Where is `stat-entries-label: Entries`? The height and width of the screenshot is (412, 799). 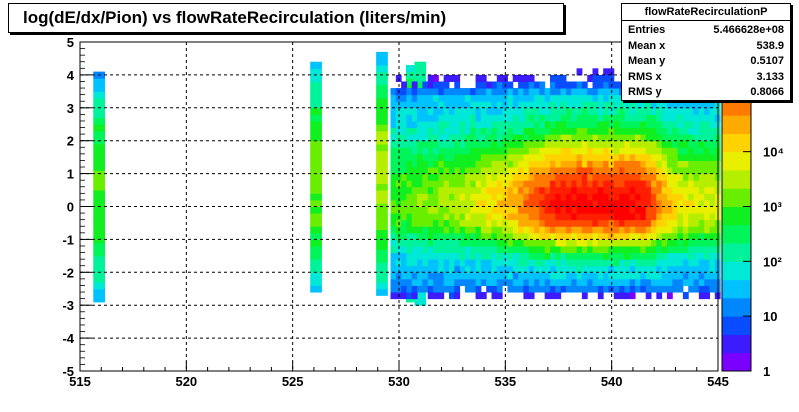 stat-entries-label: Entries is located at coordinates (647, 30).